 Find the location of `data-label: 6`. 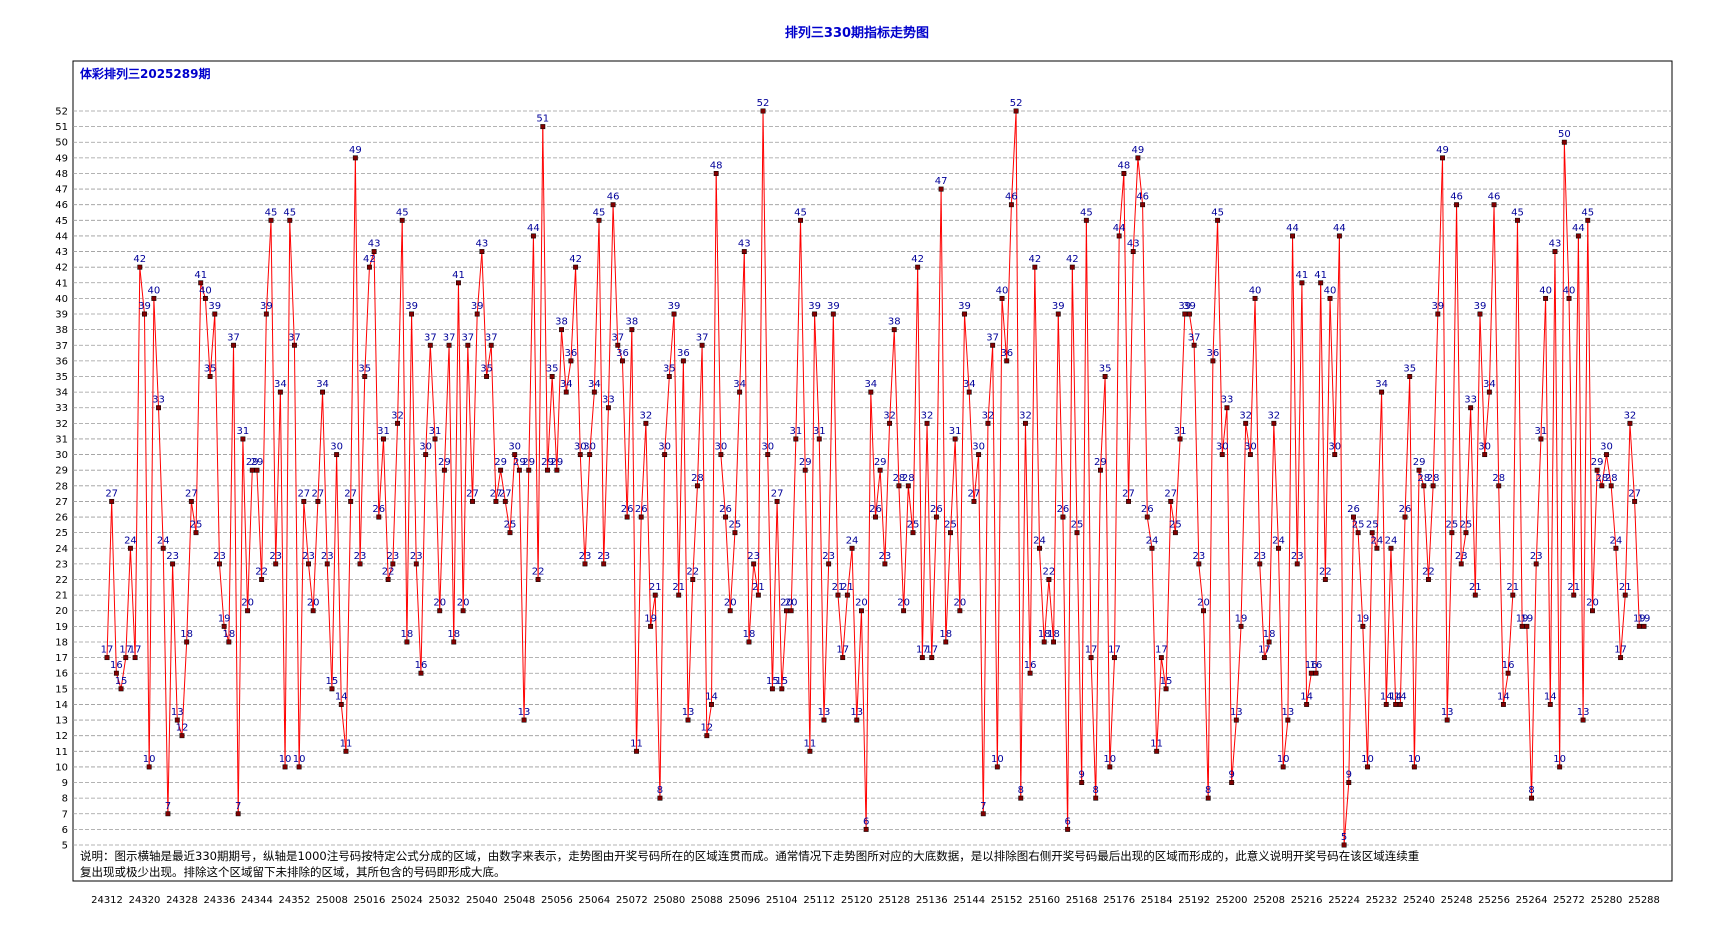

data-label: 6 is located at coordinates (1067, 821).